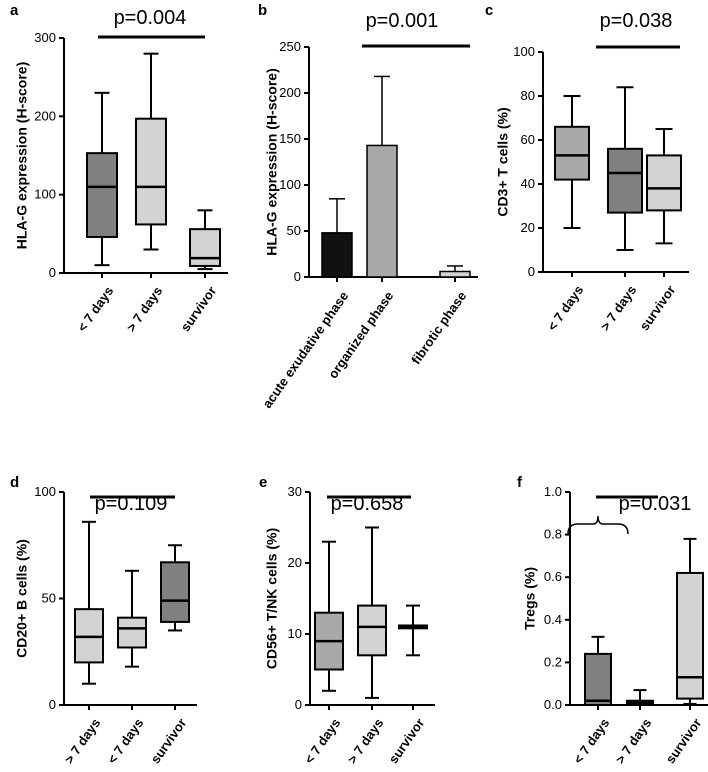  Describe the element at coordinates (14, 10) in the screenshot. I see `panel-letter: a` at that location.